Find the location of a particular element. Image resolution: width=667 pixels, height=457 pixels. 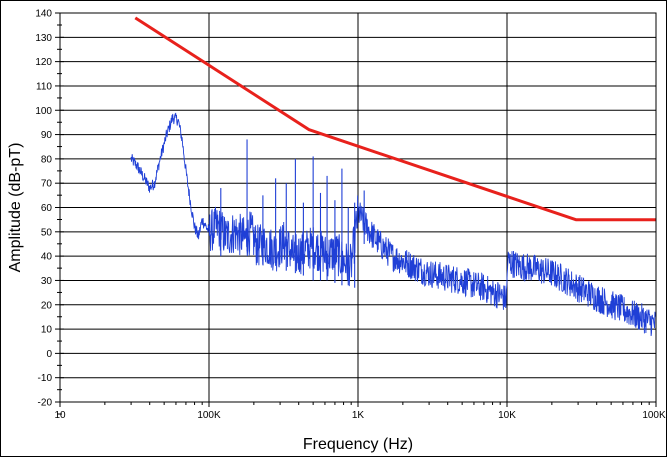

y-axis-title: Amplitude (dB-pT) is located at coordinates (15, 208).